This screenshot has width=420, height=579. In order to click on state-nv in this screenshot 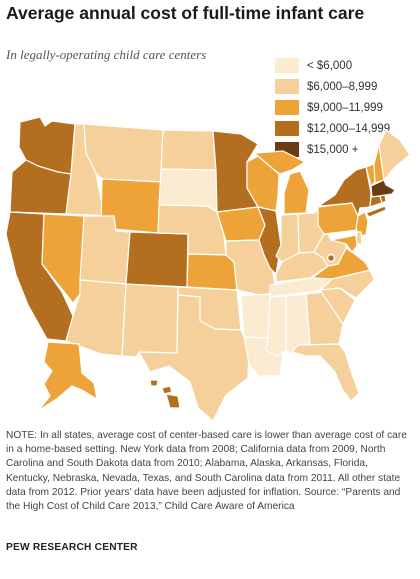, I will do `click(63, 258)`.